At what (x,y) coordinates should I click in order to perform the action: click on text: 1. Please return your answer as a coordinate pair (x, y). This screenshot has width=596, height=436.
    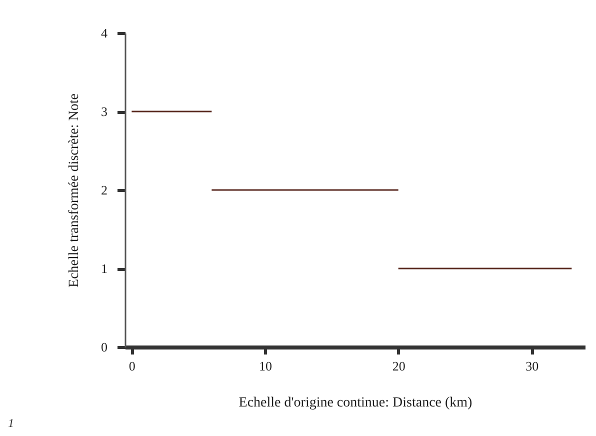
    Looking at the image, I should click on (11, 423).